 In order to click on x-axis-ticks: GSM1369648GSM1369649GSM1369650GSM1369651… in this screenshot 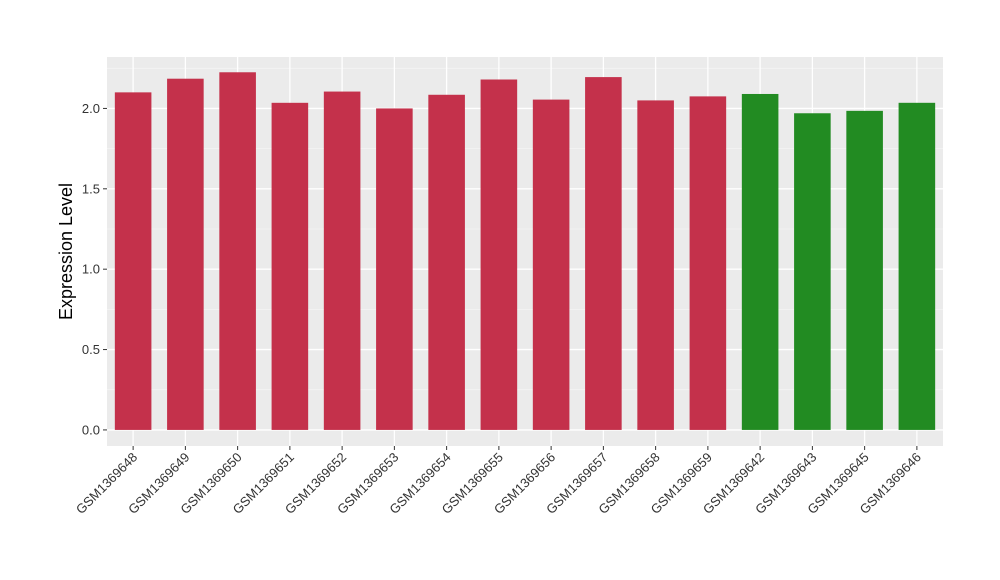, I will do `click(498, 481)`.